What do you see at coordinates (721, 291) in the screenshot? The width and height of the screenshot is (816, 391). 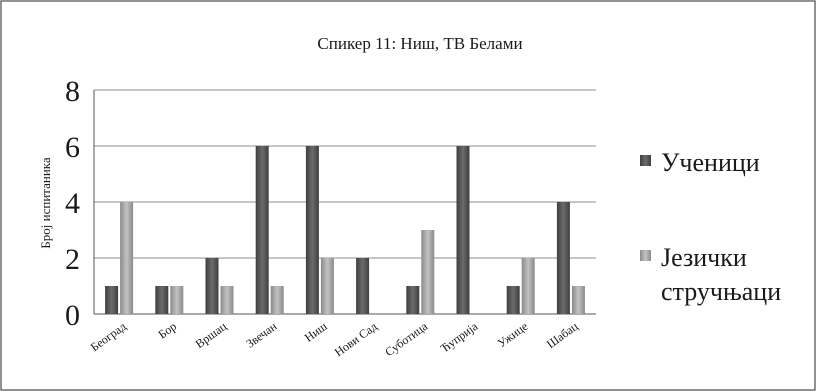 I see `legend-label: стручњаци` at bounding box center [721, 291].